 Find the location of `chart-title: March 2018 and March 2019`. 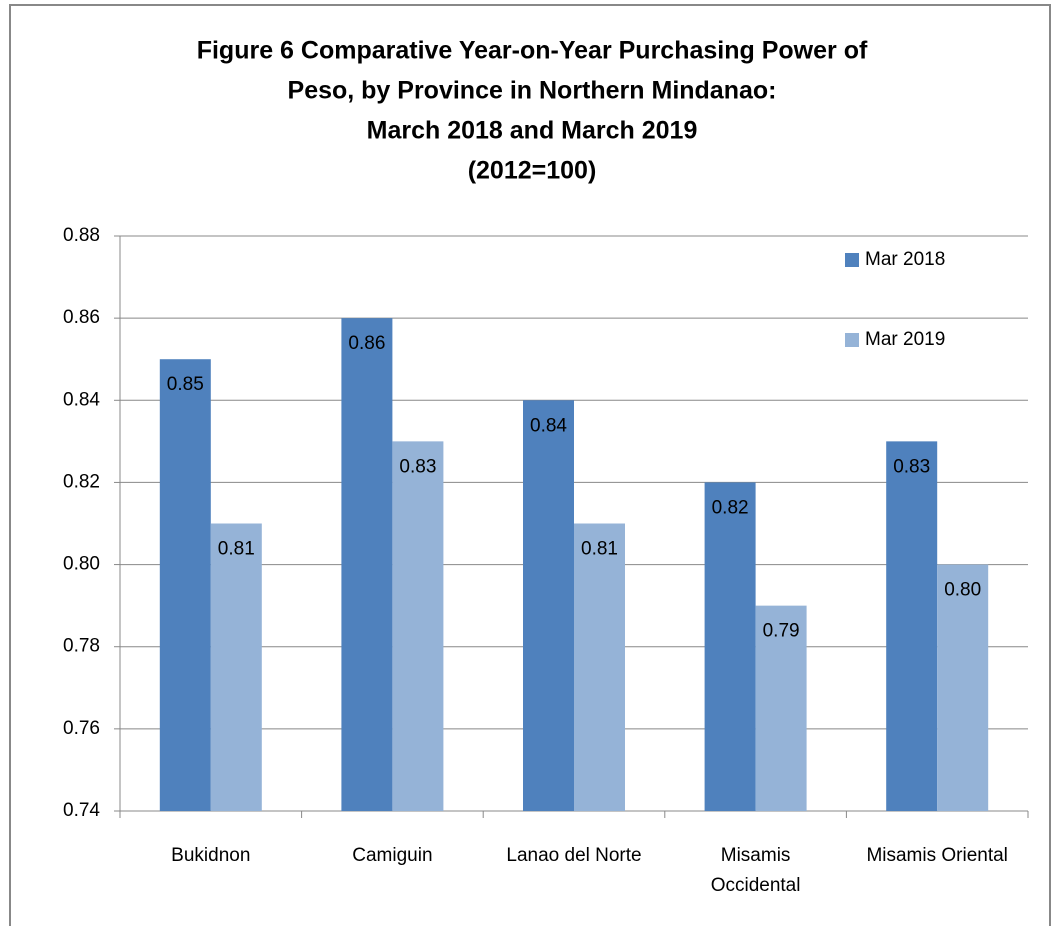

chart-title: March 2018 and March 2019 is located at coordinates (532, 131).